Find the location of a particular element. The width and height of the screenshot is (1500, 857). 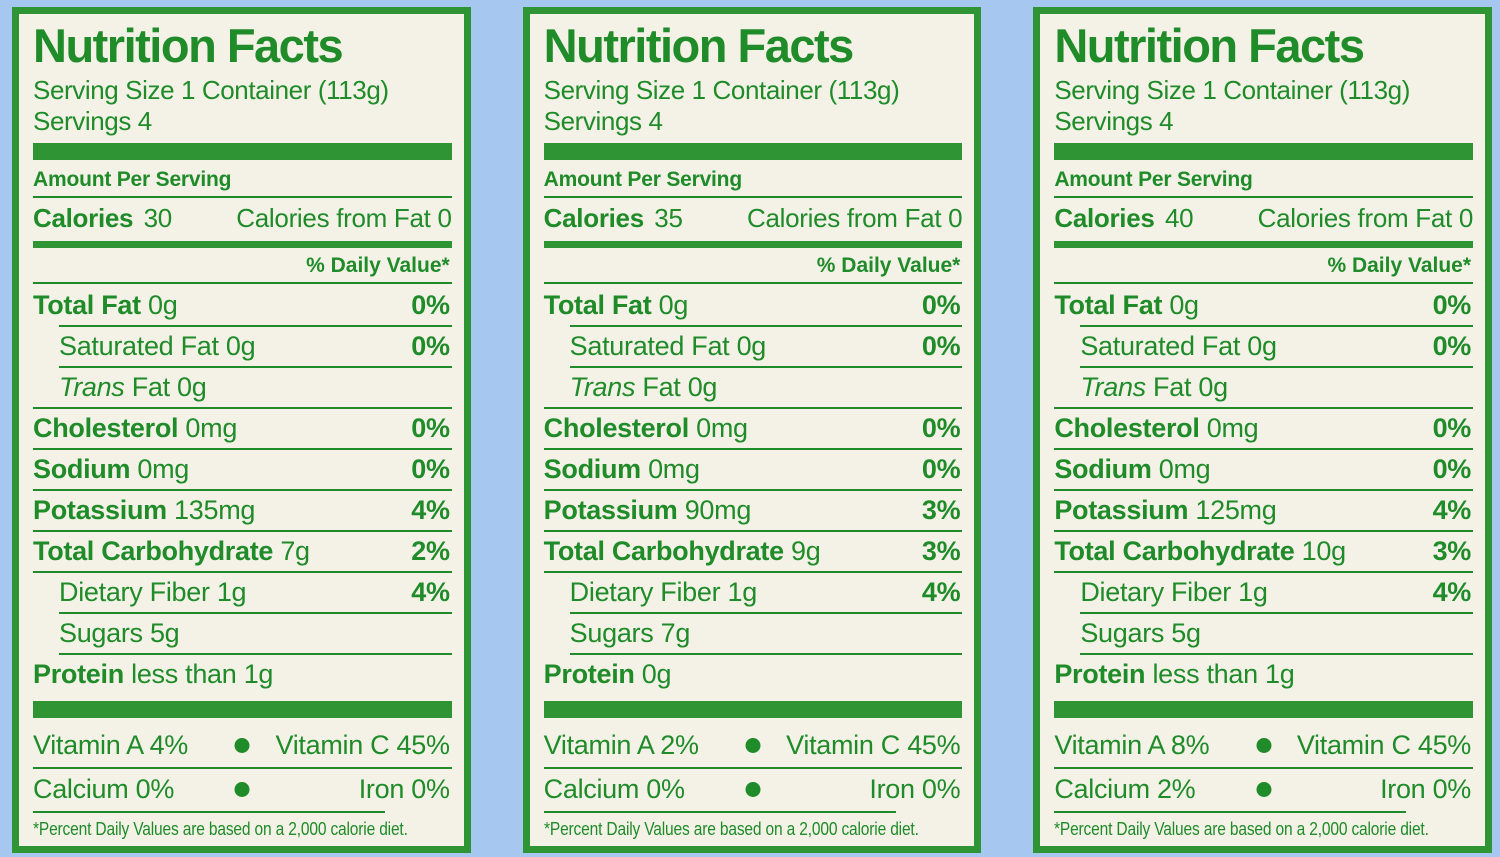

nutrient-name: Sugars 5g is located at coordinates (106, 633).